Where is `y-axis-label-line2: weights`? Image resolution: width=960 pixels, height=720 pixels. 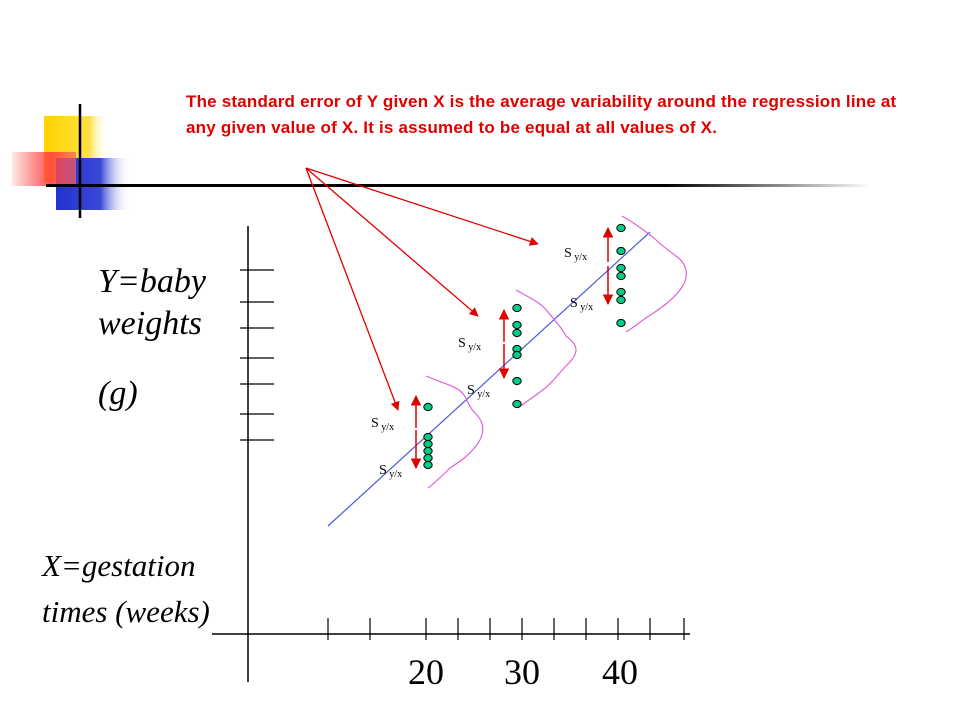
y-axis-label-line2: weights is located at coordinates (150, 323).